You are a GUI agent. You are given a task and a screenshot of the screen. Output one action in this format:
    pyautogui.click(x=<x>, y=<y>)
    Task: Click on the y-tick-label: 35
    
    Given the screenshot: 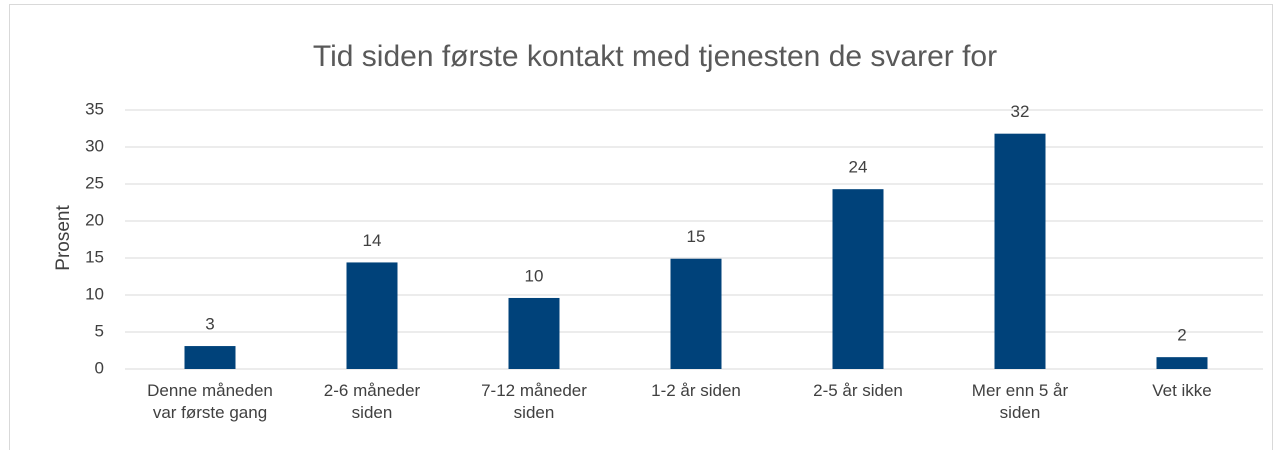 What is the action you would take?
    pyautogui.click(x=94, y=108)
    